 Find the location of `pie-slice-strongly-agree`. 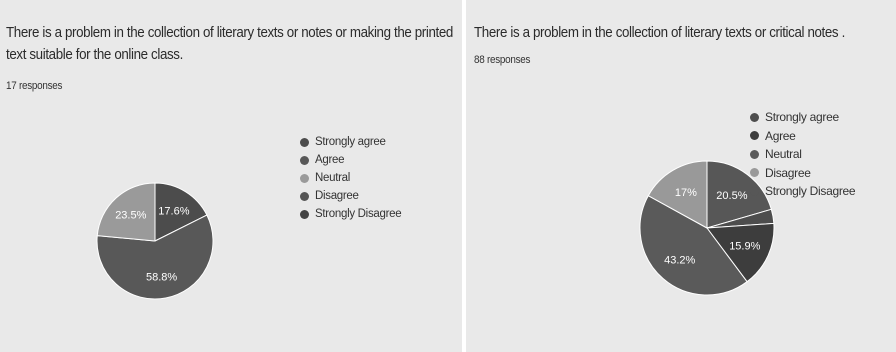

pie-slice-strongly-agree is located at coordinates (181, 212).